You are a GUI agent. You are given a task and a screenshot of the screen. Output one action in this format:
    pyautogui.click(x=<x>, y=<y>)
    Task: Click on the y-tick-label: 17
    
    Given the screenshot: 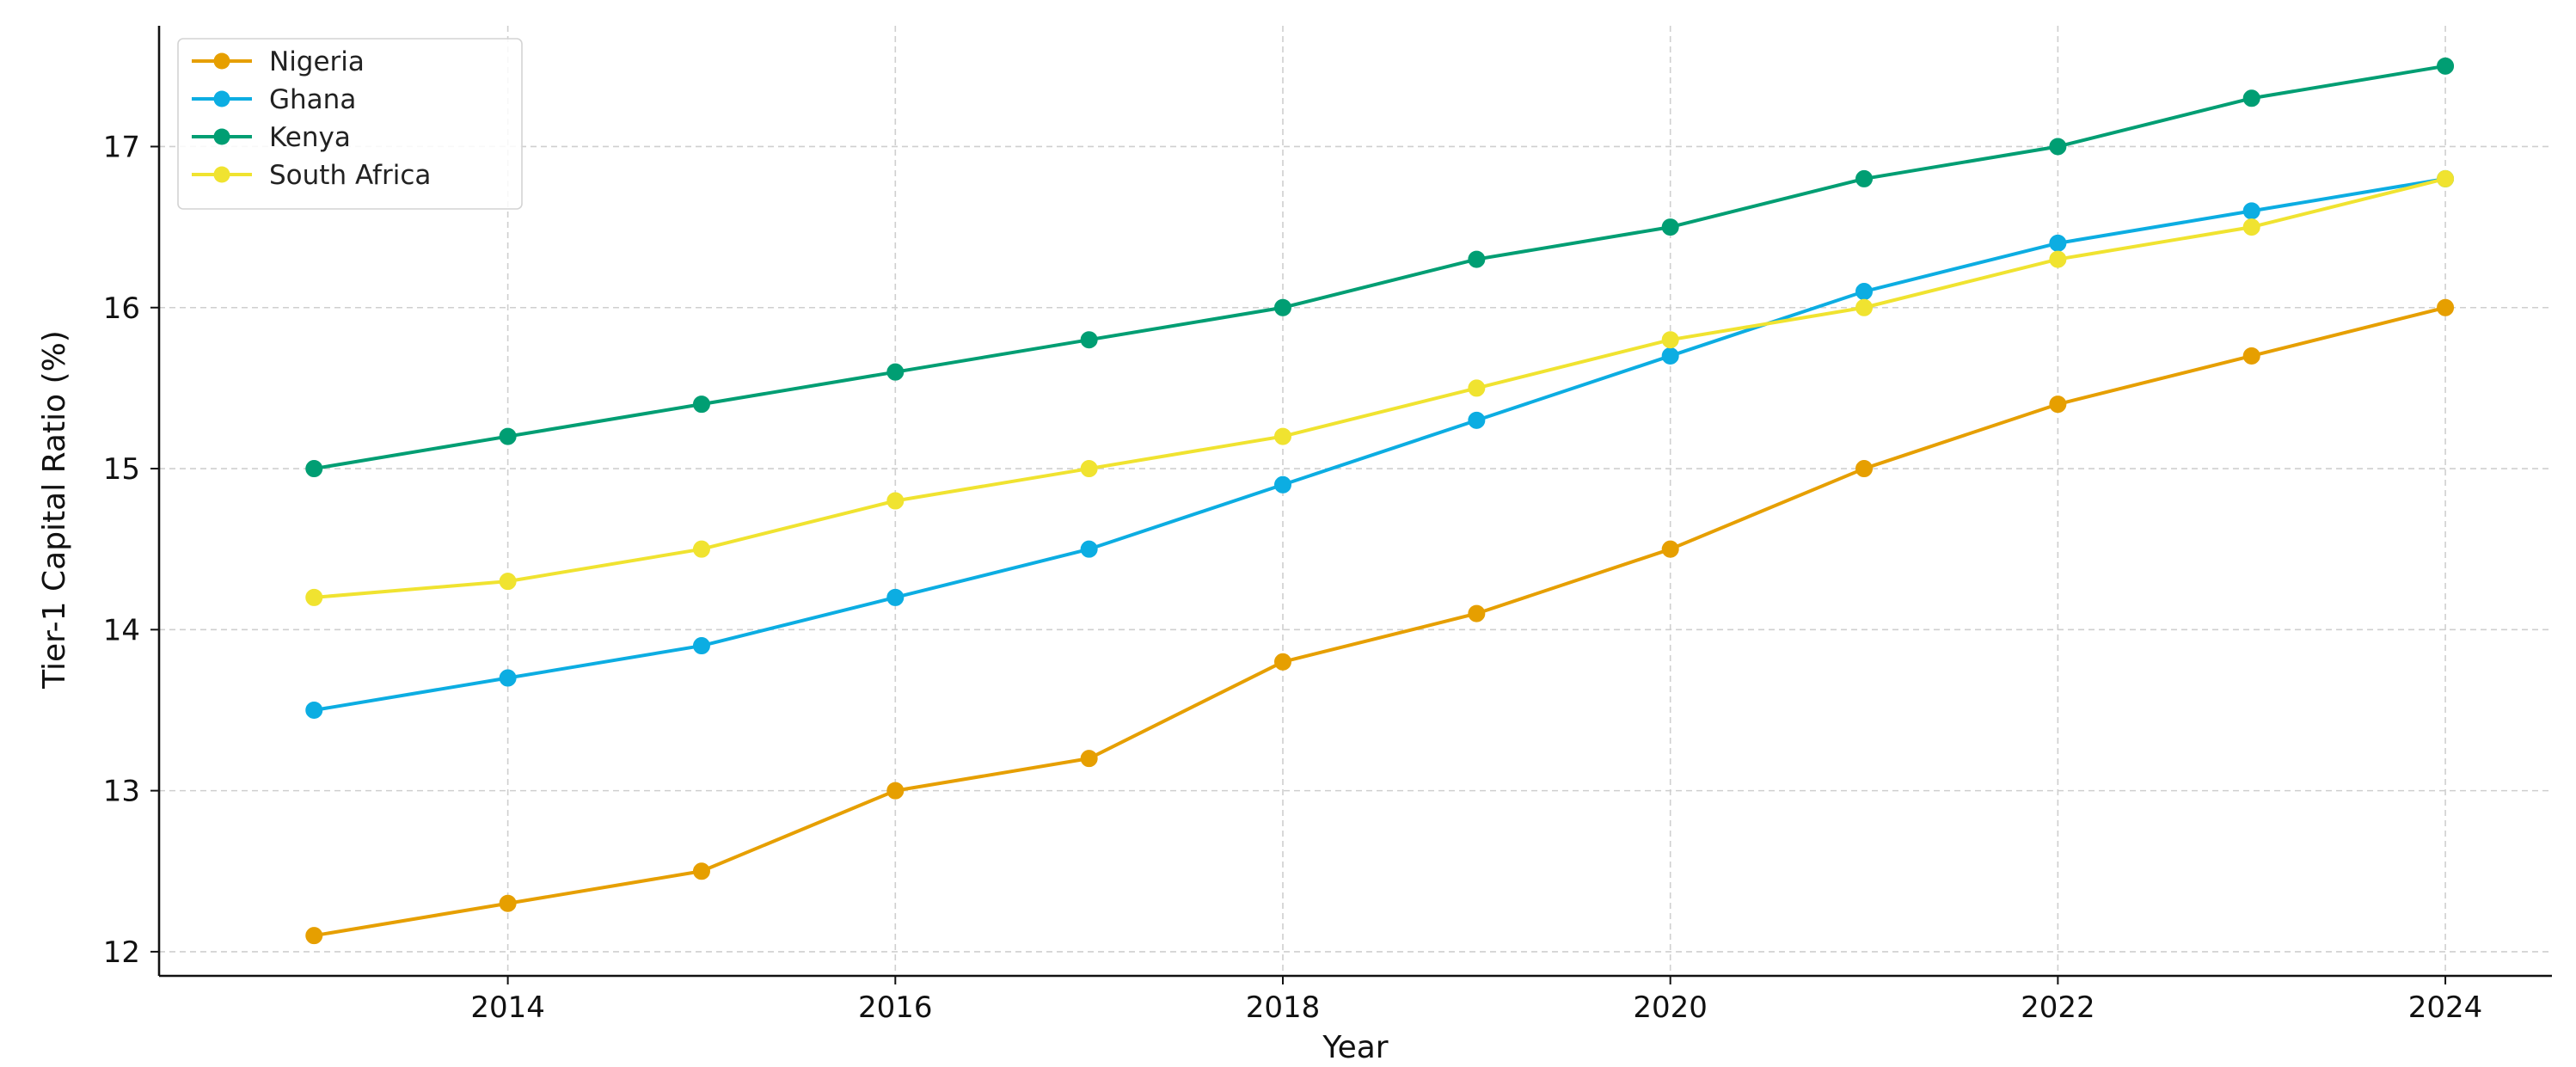 What is the action you would take?
    pyautogui.click(x=121, y=147)
    